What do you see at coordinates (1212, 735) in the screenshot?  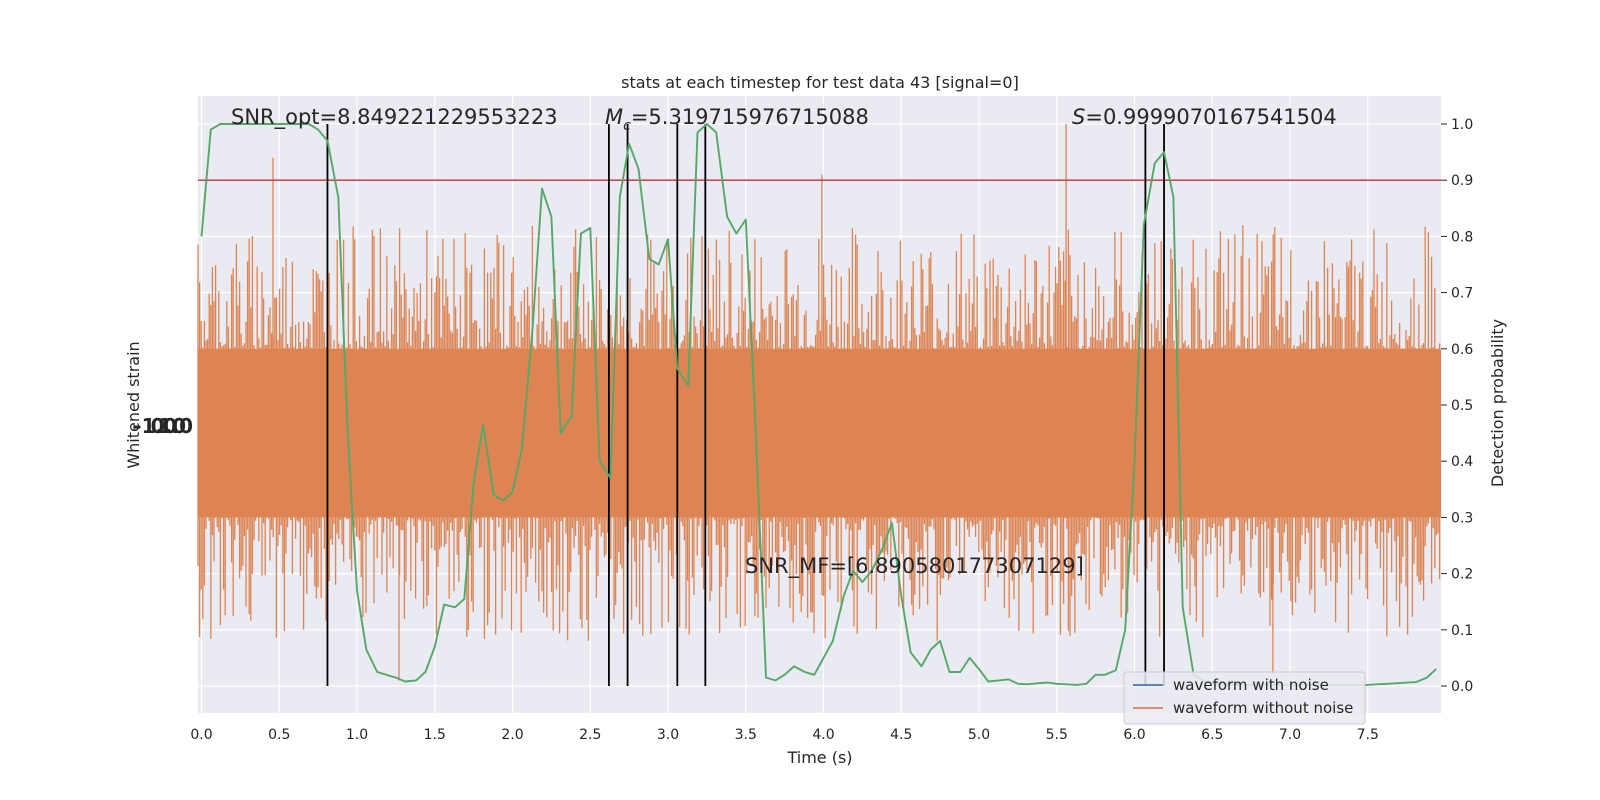 I see `x-tick-label: 6.5` at bounding box center [1212, 735].